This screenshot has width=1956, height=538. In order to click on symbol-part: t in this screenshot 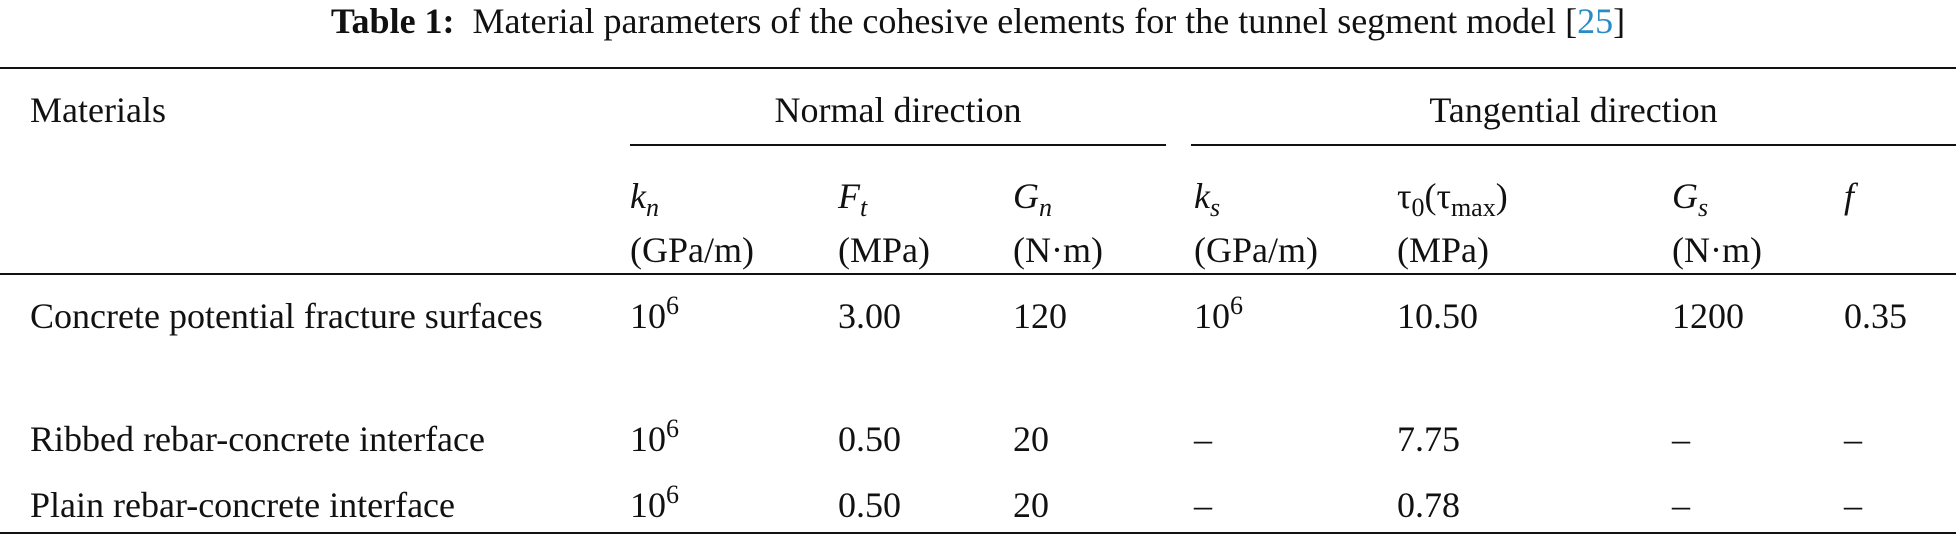, I will do `click(864, 207)`.